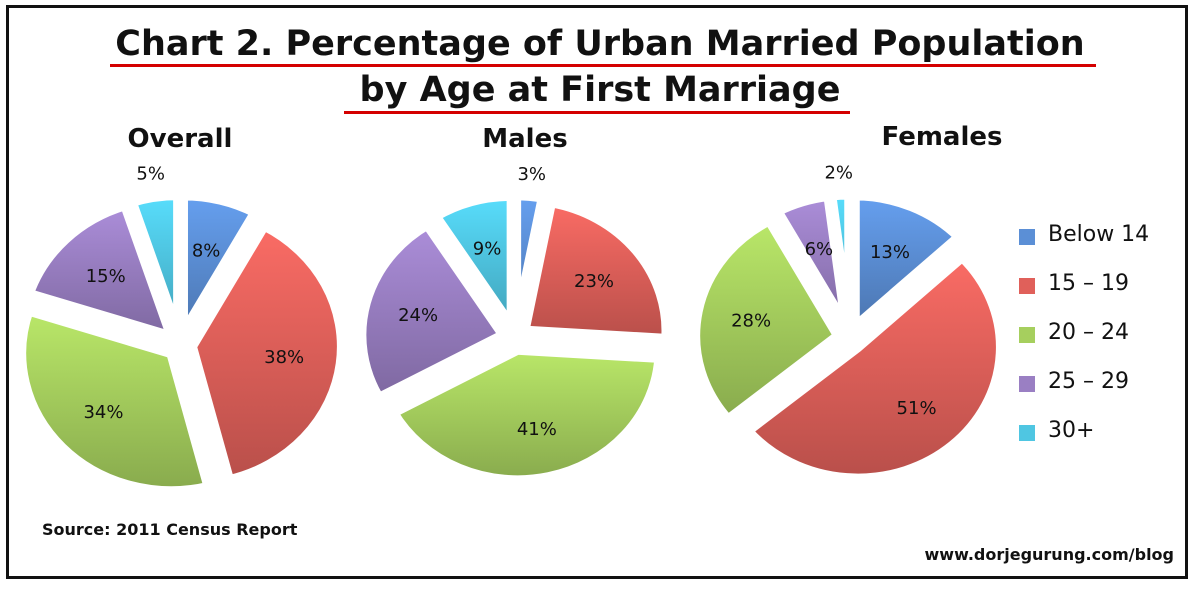  Describe the element at coordinates (106, 276) in the screenshot. I see `overall-label-25-29: 15%` at that location.